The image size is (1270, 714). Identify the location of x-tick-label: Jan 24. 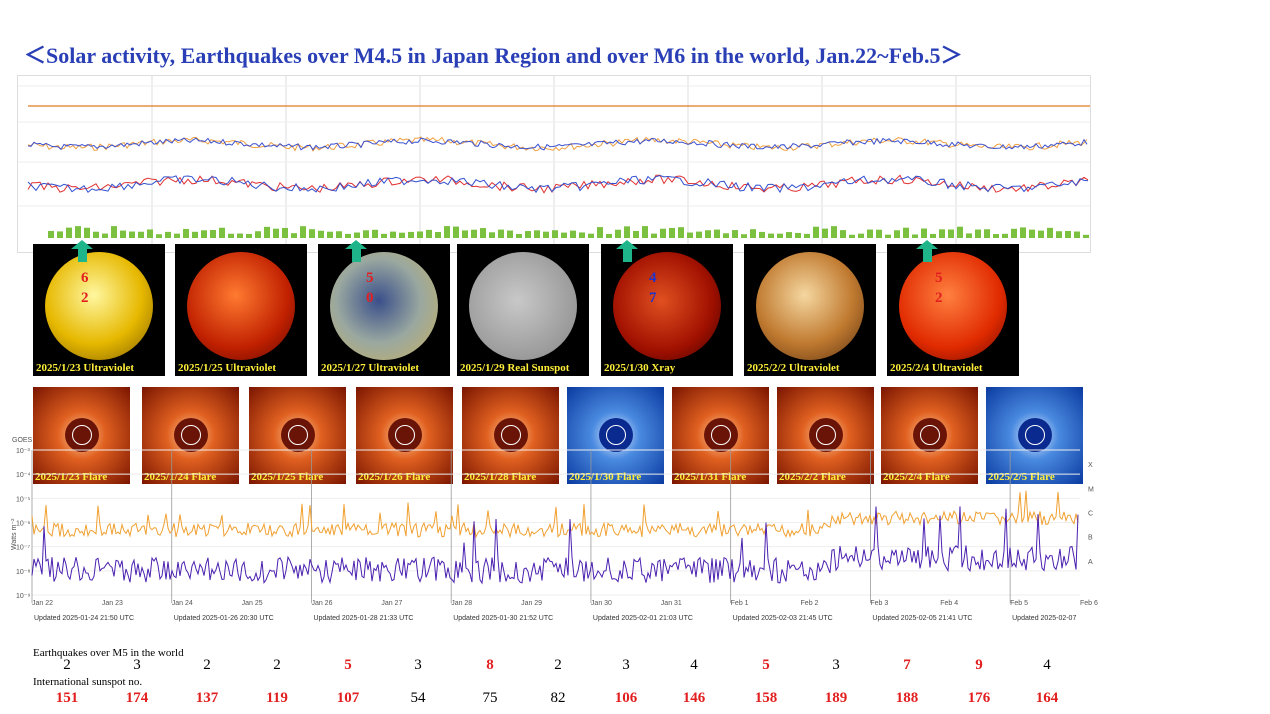
(182, 603).